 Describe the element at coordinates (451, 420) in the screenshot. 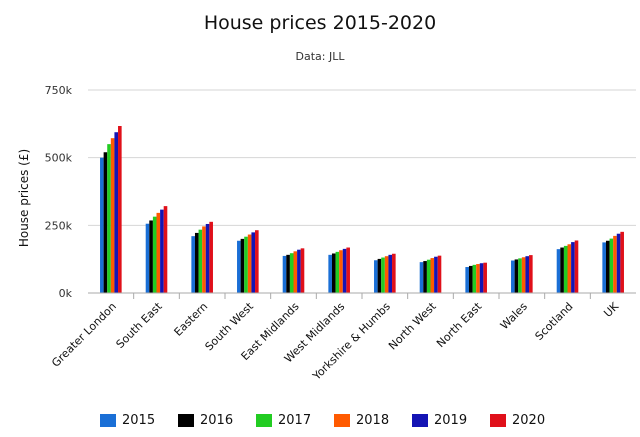

I see `legend-label: 2019` at that location.